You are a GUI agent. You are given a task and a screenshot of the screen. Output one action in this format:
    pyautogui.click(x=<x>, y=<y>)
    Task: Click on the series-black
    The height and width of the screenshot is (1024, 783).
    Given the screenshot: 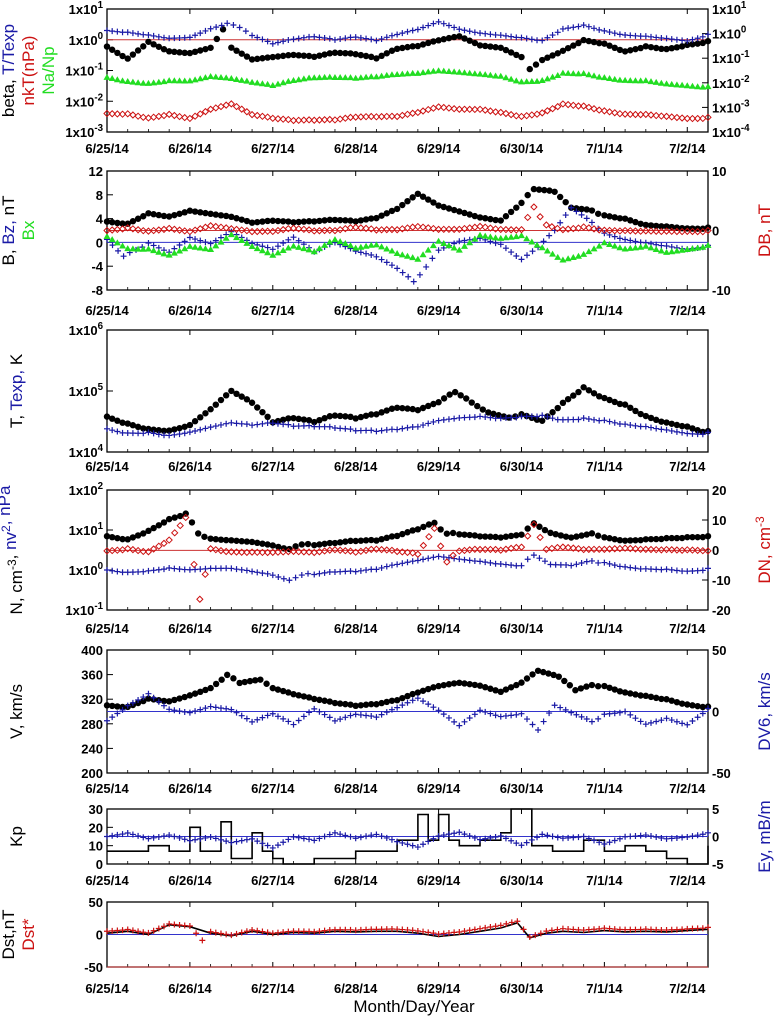 What is the action you would take?
    pyautogui.click(x=407, y=689)
    